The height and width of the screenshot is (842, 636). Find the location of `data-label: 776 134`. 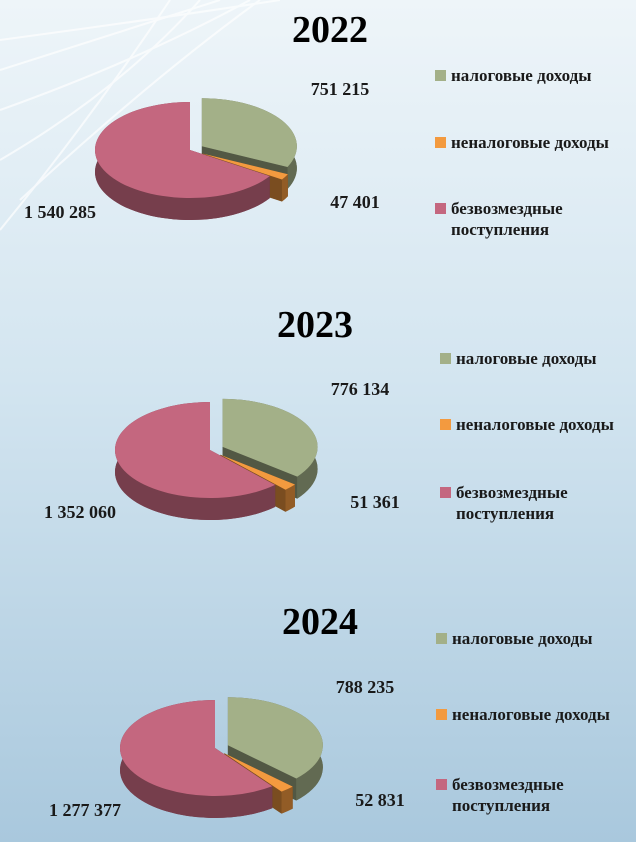

data-label: 776 134 is located at coordinates (360, 389).